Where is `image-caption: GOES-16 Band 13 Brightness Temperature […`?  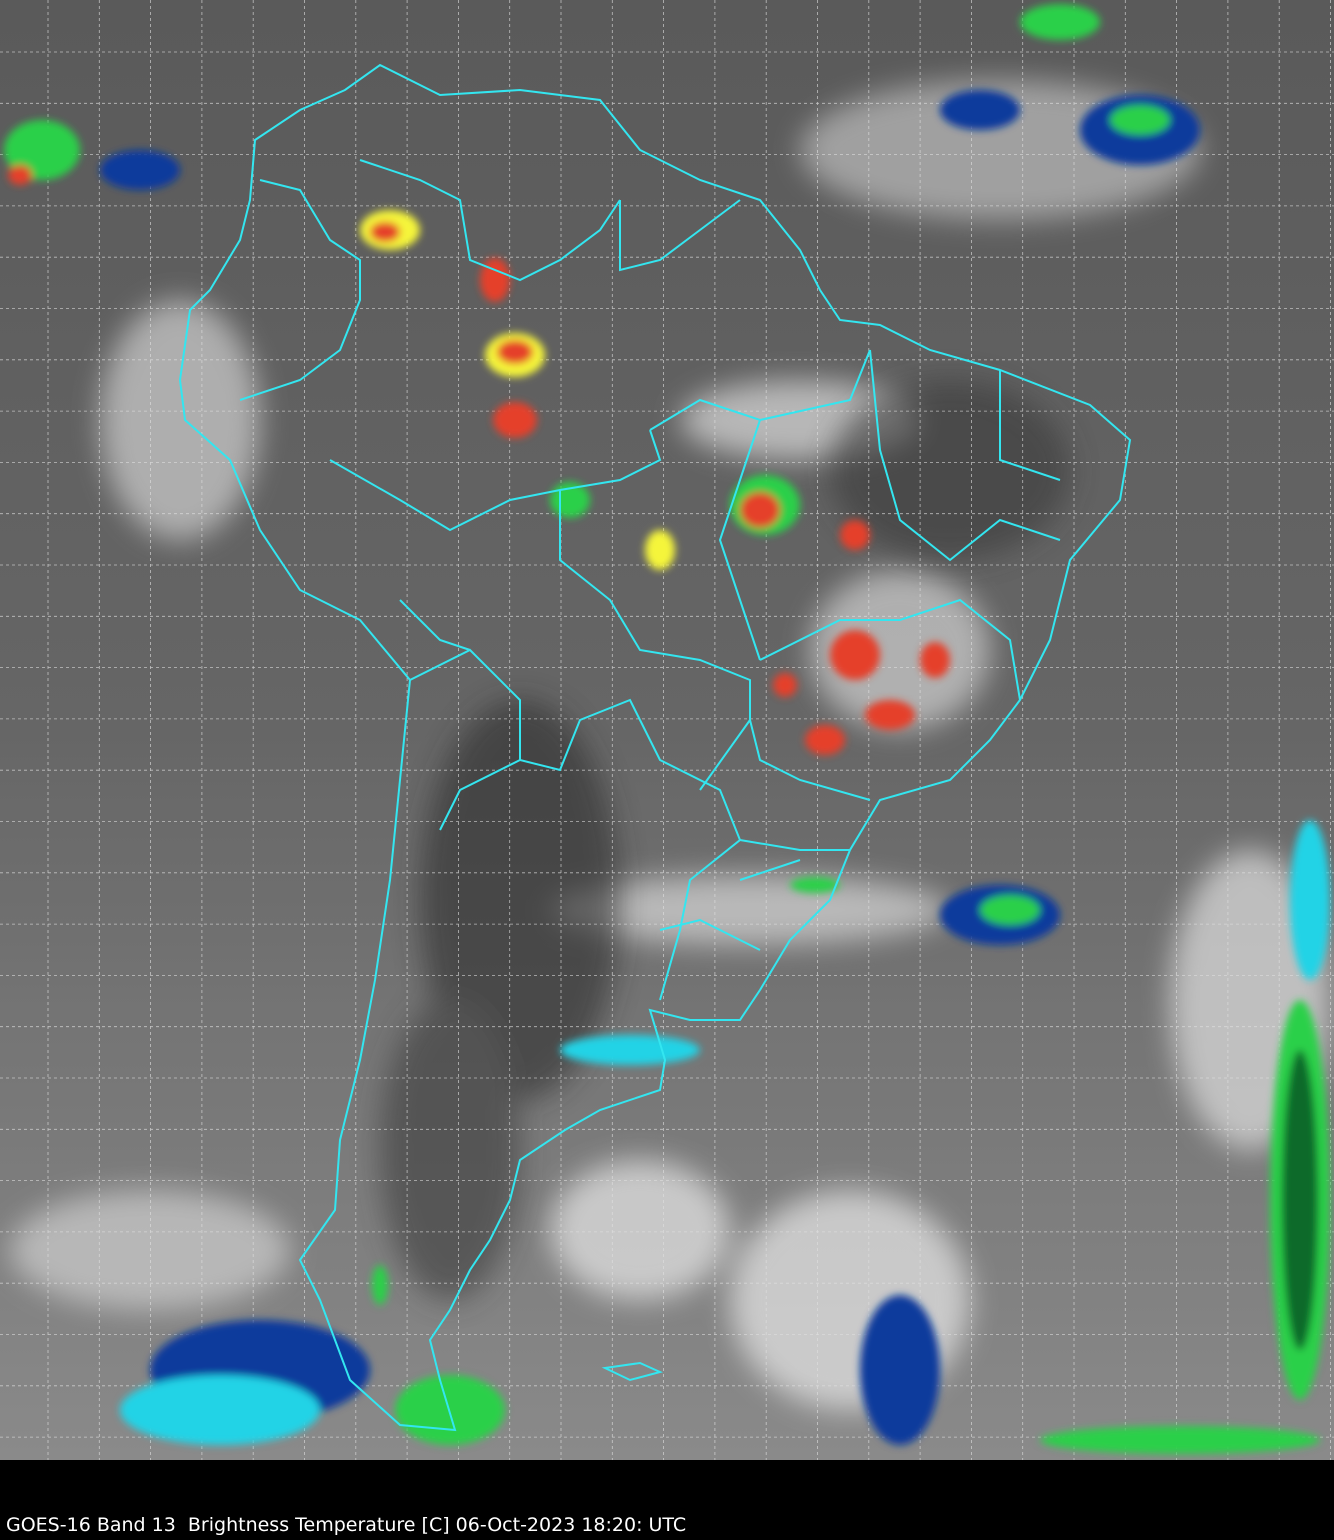 image-caption: GOES-16 Band 13 Brightness Temperature [… is located at coordinates (346, 1525).